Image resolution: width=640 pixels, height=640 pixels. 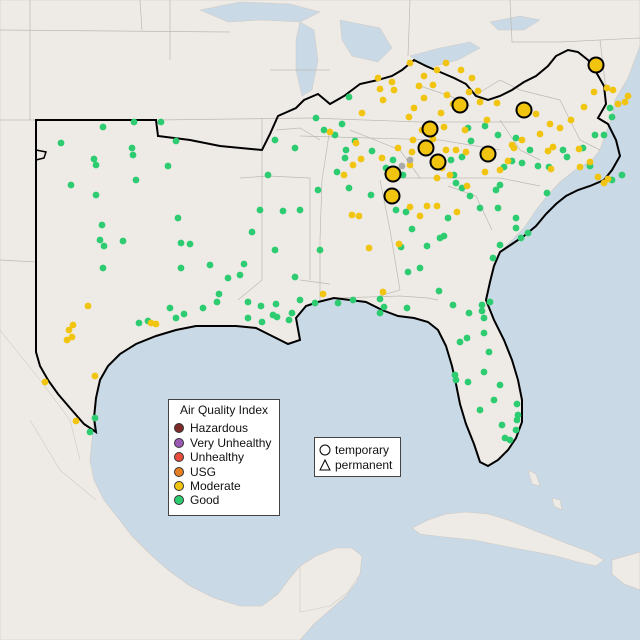 What do you see at coordinates (195, 472) in the screenshot?
I see `legend-item-usg: USG` at bounding box center [195, 472].